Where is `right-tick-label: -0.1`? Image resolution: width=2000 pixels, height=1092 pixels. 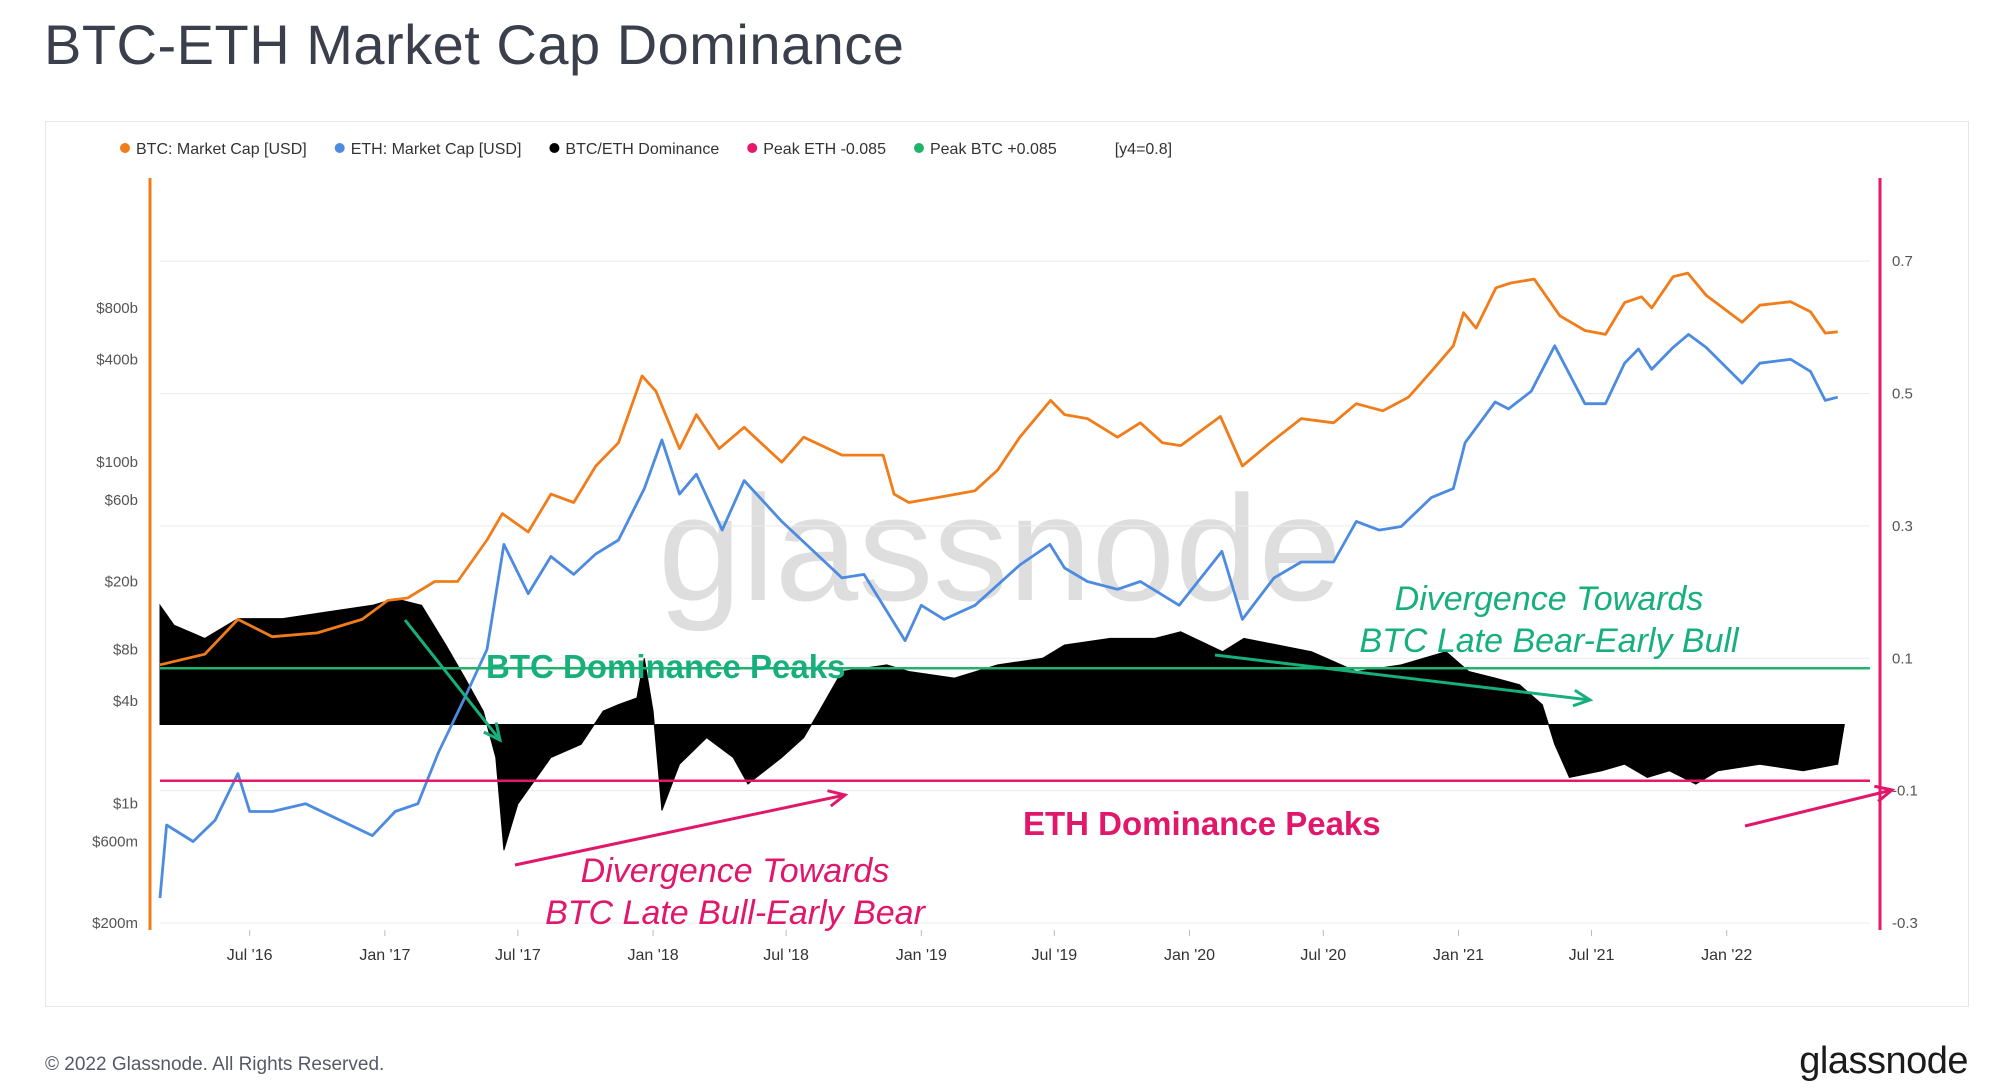 right-tick-label: -0.1 is located at coordinates (1905, 791).